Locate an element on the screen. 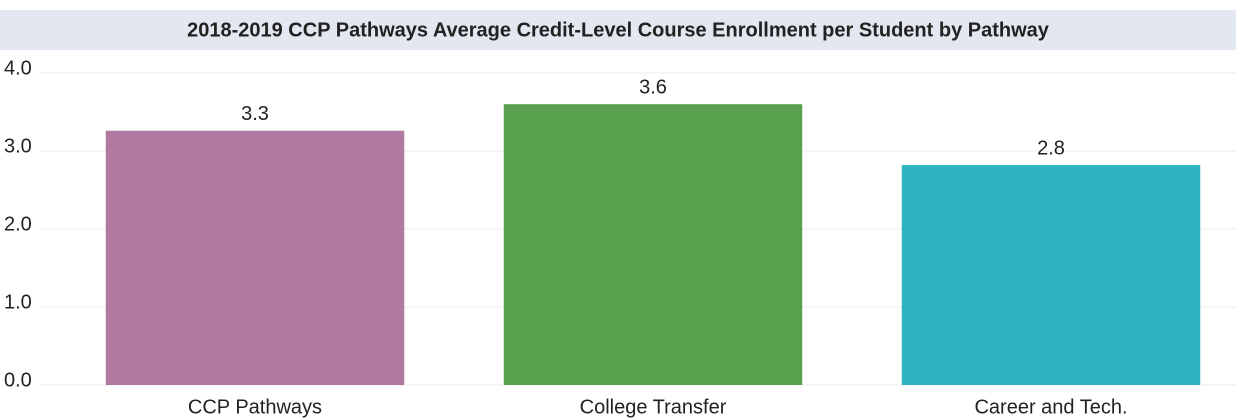  title-band is located at coordinates (618, 30).